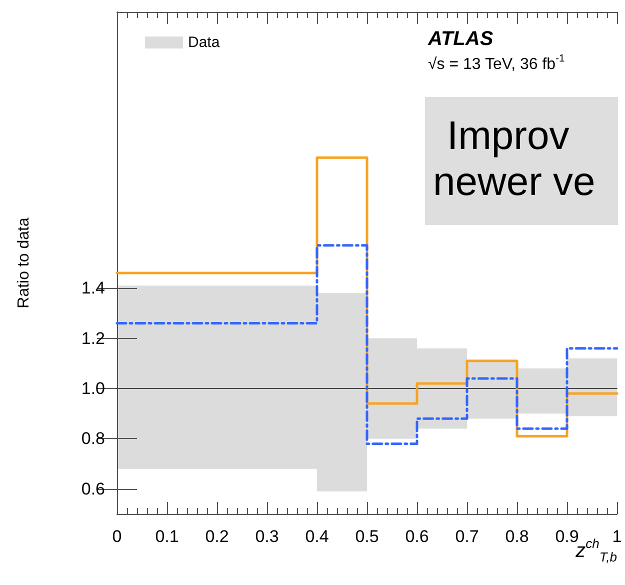 This screenshot has width=625, height=585. Describe the element at coordinates (267, 536) in the screenshot. I see `x-tick-label: 0.3` at that location.